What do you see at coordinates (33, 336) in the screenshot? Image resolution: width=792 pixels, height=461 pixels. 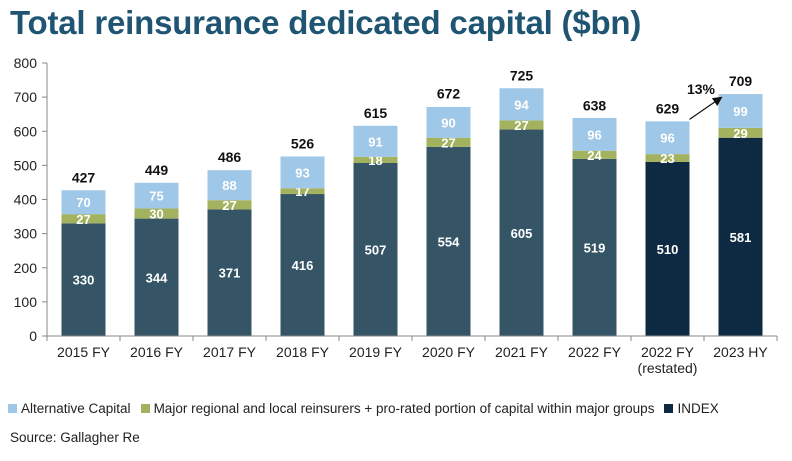 I see `y-tick-label: 0` at bounding box center [33, 336].